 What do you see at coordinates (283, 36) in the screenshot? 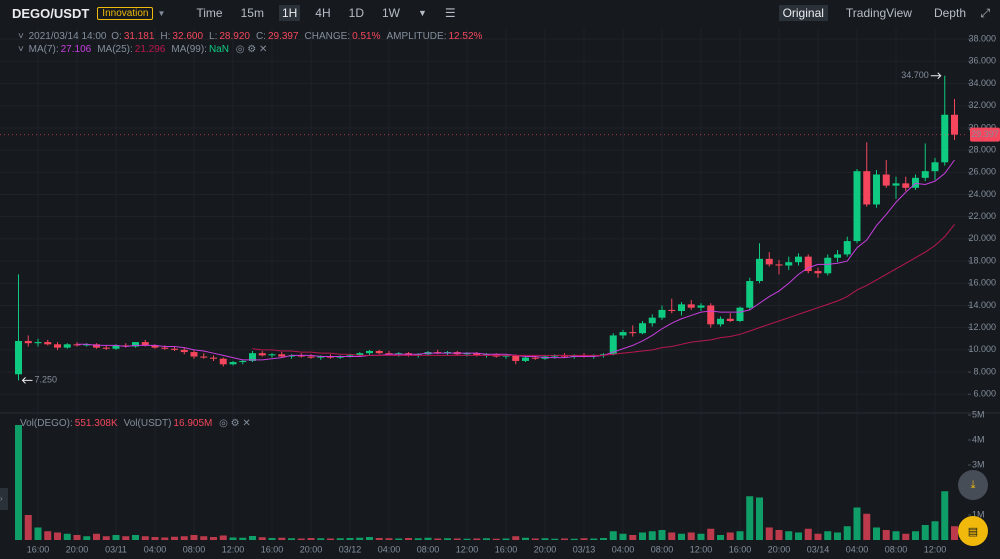
I see `value: 29.397` at bounding box center [283, 36].